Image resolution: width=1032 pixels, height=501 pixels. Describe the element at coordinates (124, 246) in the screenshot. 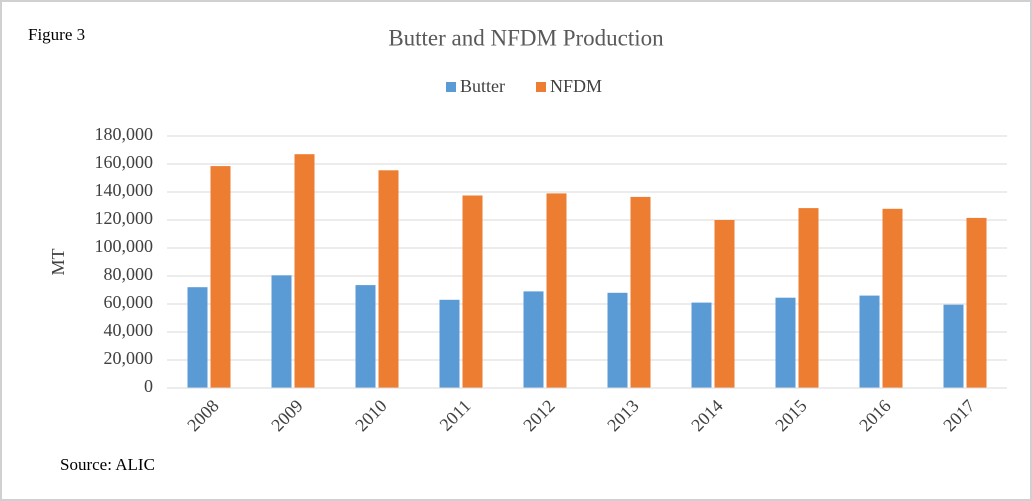

I see `y-tick-label: 100,000` at that location.